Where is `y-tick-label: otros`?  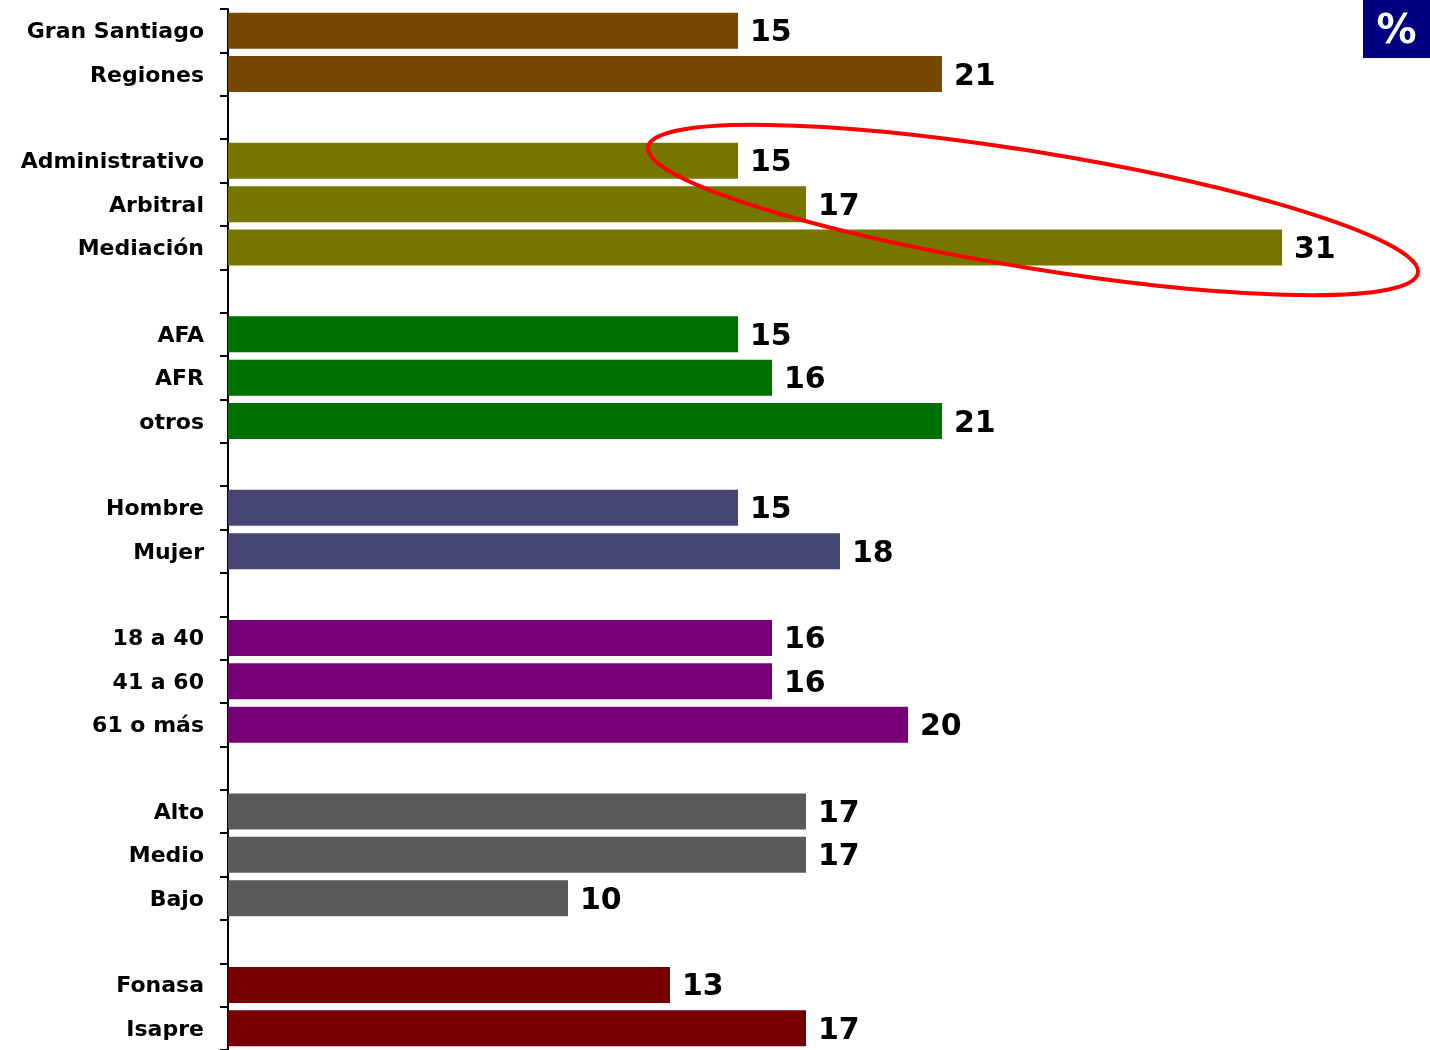
y-tick-label: otros is located at coordinates (171, 421).